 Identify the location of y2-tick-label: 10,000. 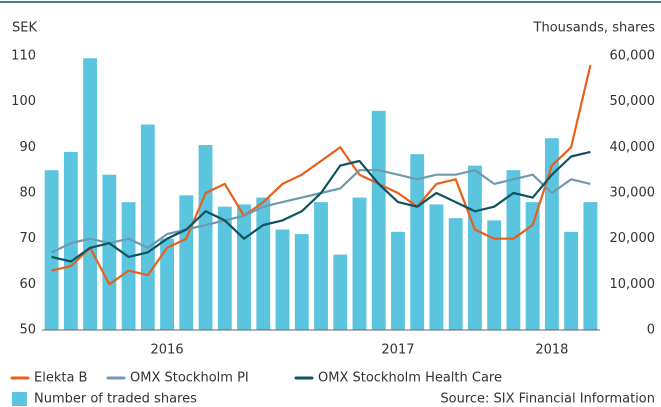
(633, 284).